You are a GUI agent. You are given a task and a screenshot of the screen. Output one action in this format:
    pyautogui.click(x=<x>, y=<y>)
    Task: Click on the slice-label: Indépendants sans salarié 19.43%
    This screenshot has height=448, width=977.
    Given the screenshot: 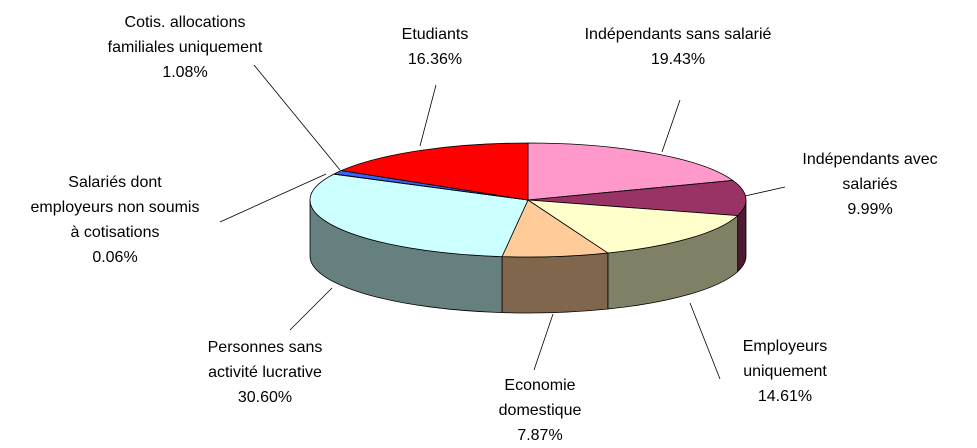 What is the action you would take?
    pyautogui.click(x=678, y=47)
    